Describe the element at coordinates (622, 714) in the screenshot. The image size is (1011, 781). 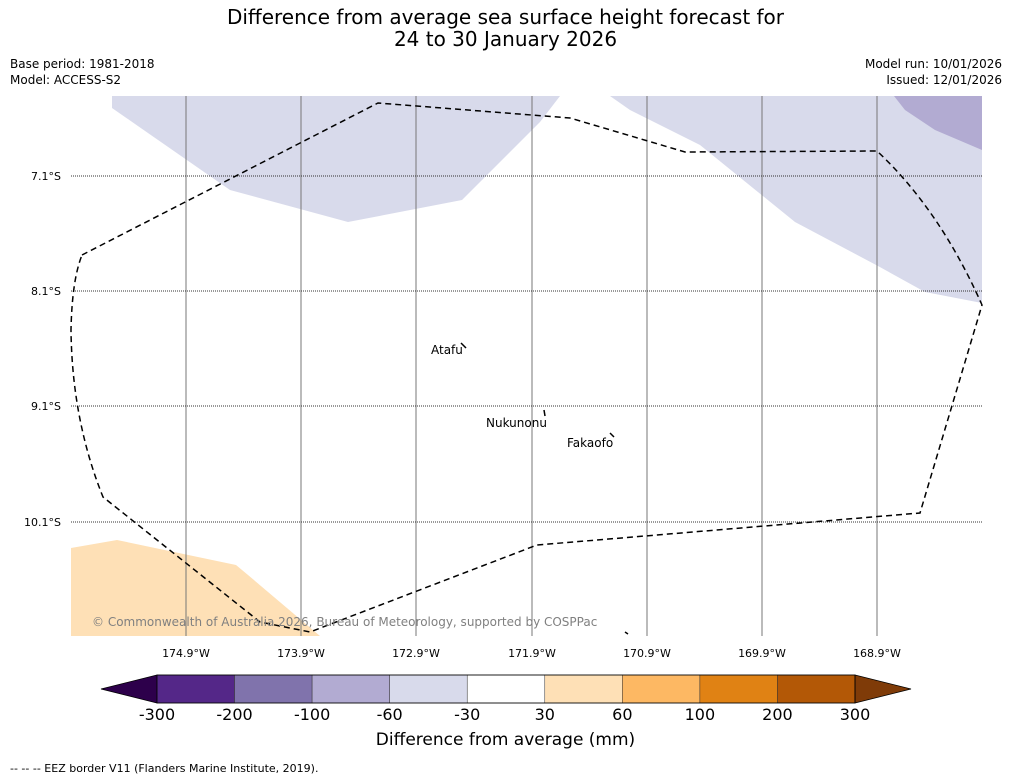
I see `colorbar-tick-label: 60` at that location.